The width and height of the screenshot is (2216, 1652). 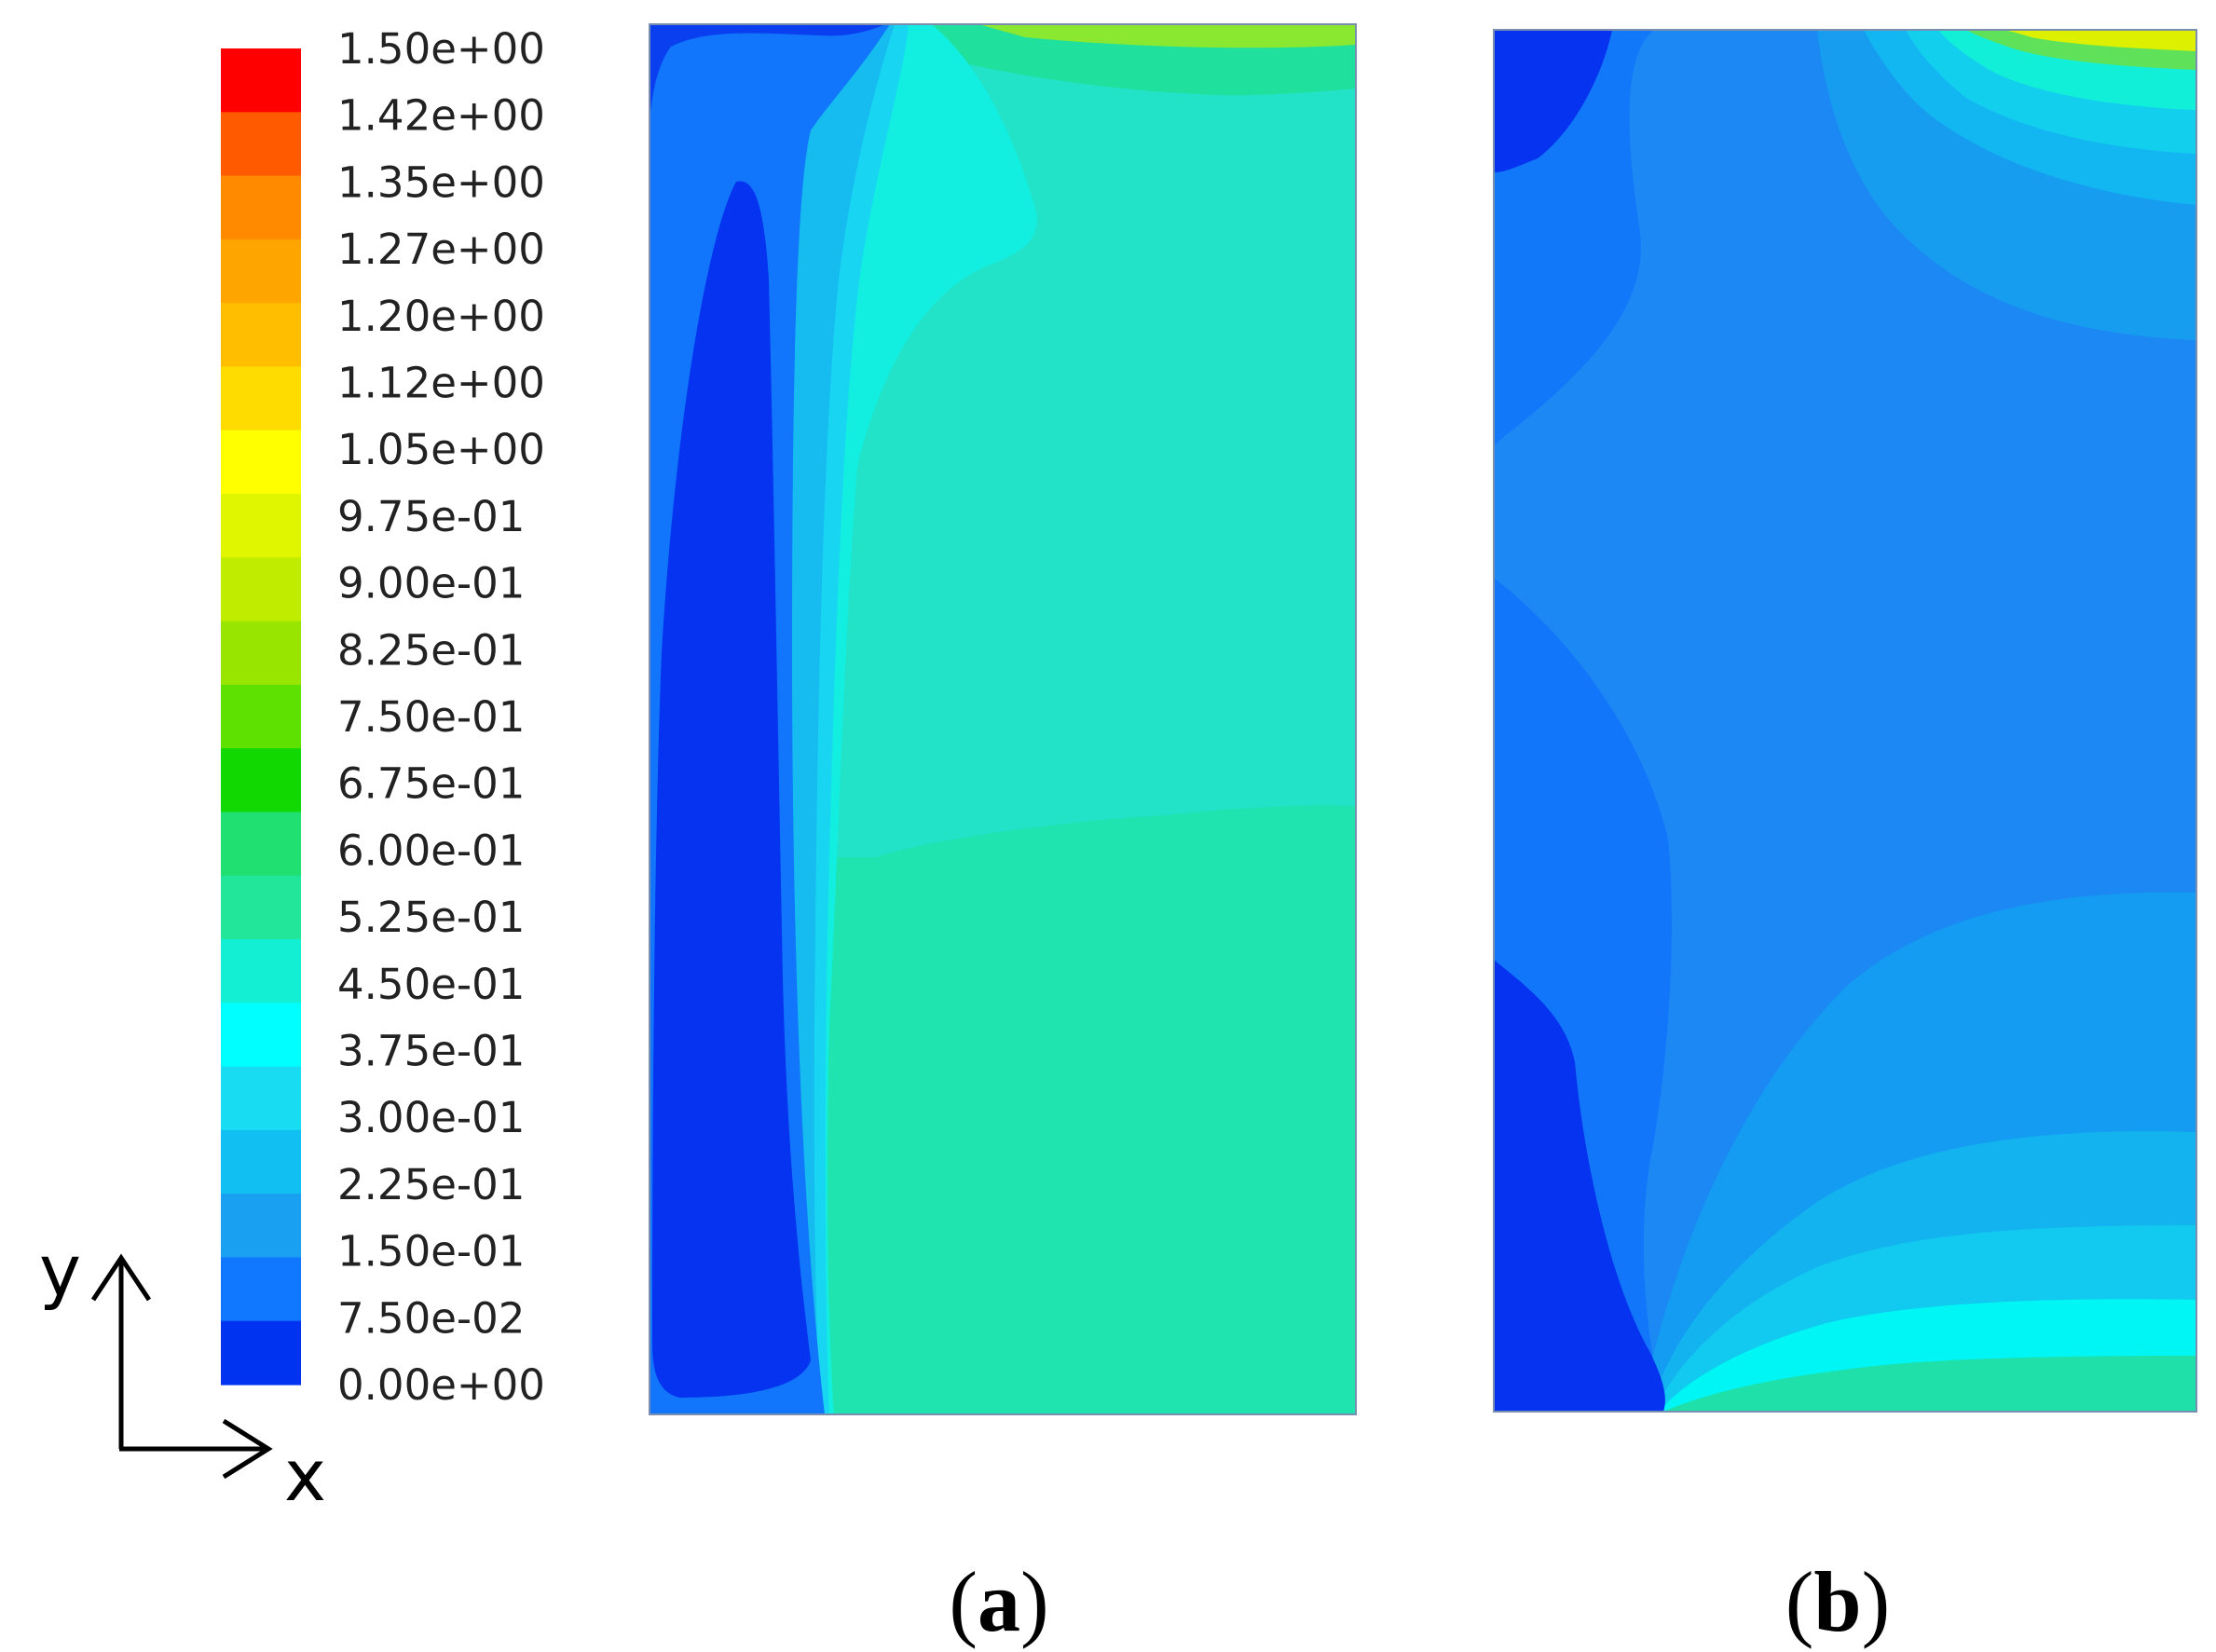 I want to click on colorbar-tick-label: 0.00e+00, so click(x=441, y=1385).